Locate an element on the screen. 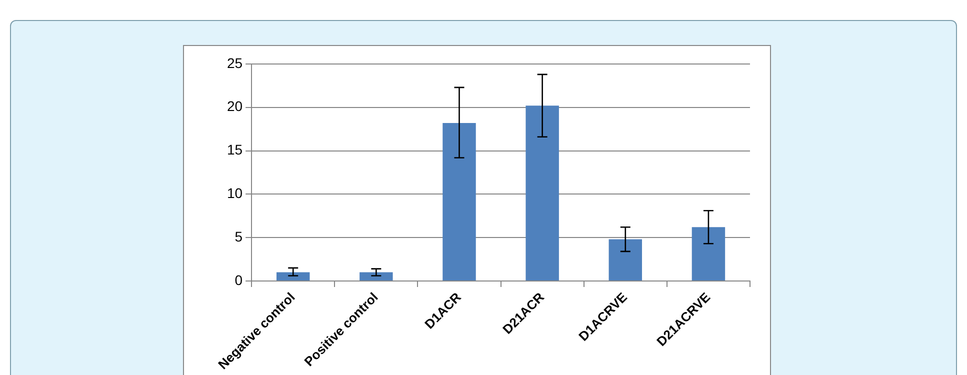 This screenshot has height=375, width=967. y-tick-label: 20 is located at coordinates (234, 106).